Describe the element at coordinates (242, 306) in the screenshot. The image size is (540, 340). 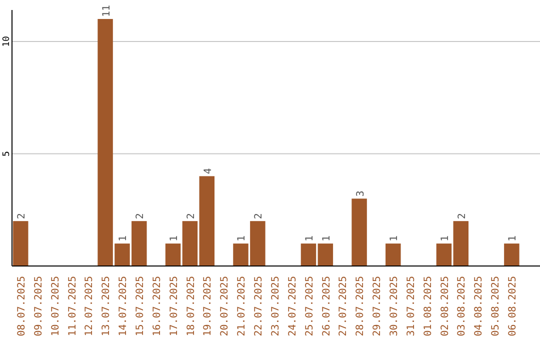
I see `x-tick-label: 21.07.2025` at that location.